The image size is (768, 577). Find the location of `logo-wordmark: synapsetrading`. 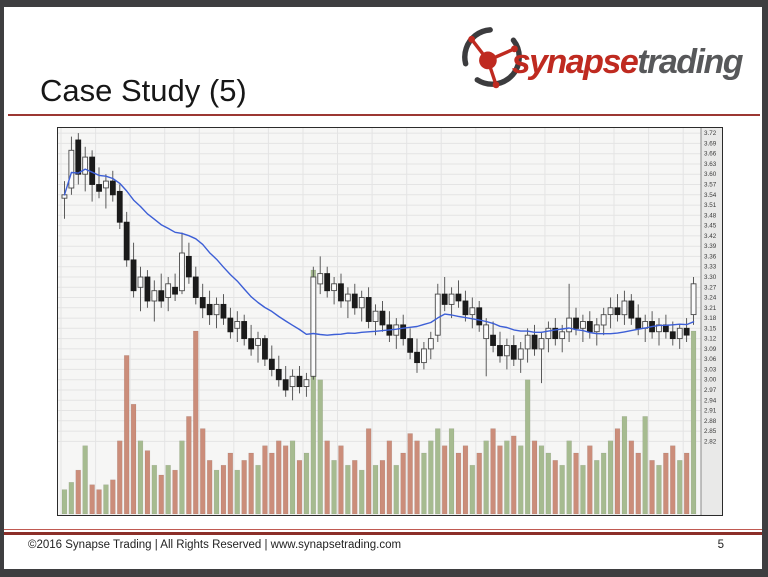

logo-wordmark: synapsetrading is located at coordinates (627, 62).